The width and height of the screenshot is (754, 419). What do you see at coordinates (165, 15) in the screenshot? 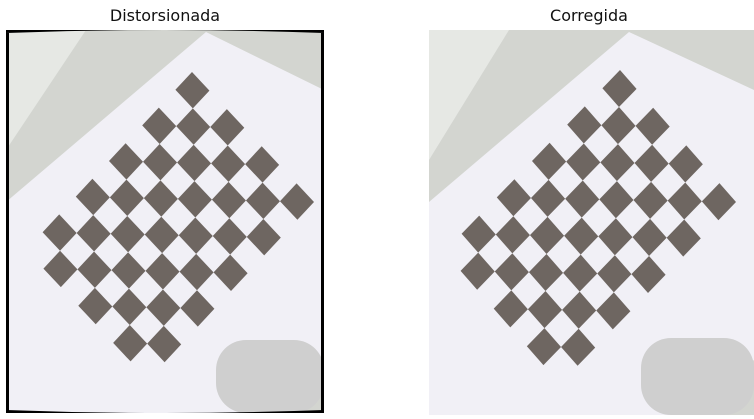
I see `distorted-title: Distorsionada` at bounding box center [165, 15].